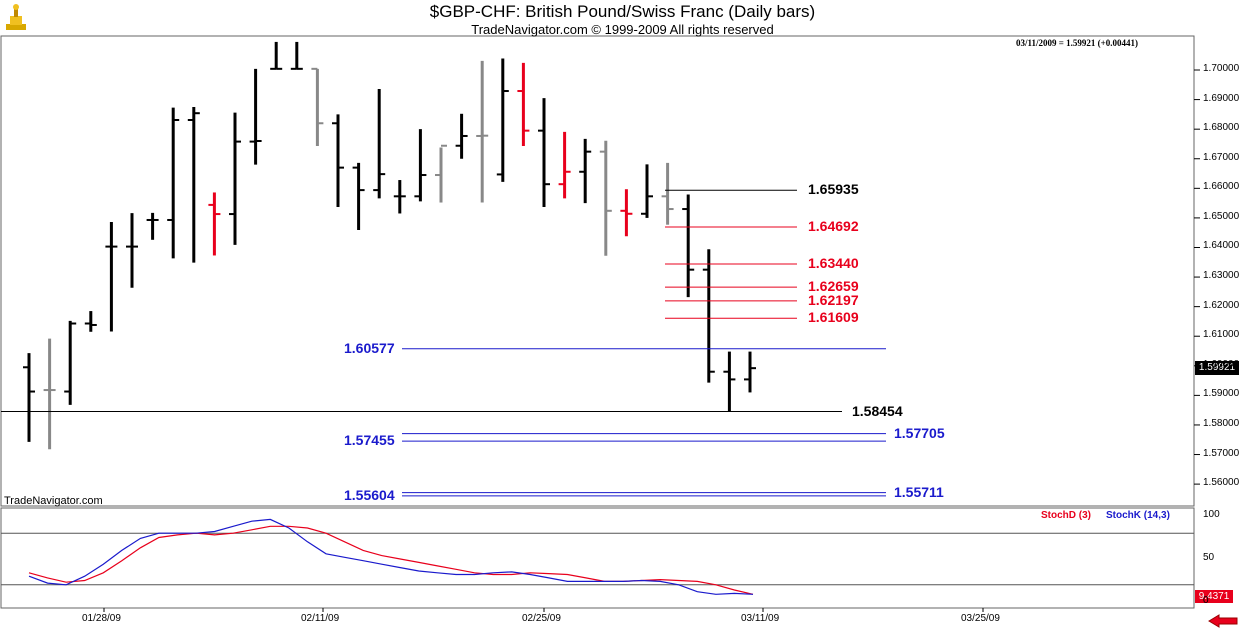 The image size is (1245, 633). I want to click on stoch-last-marker: 9.4371, so click(1214, 596).